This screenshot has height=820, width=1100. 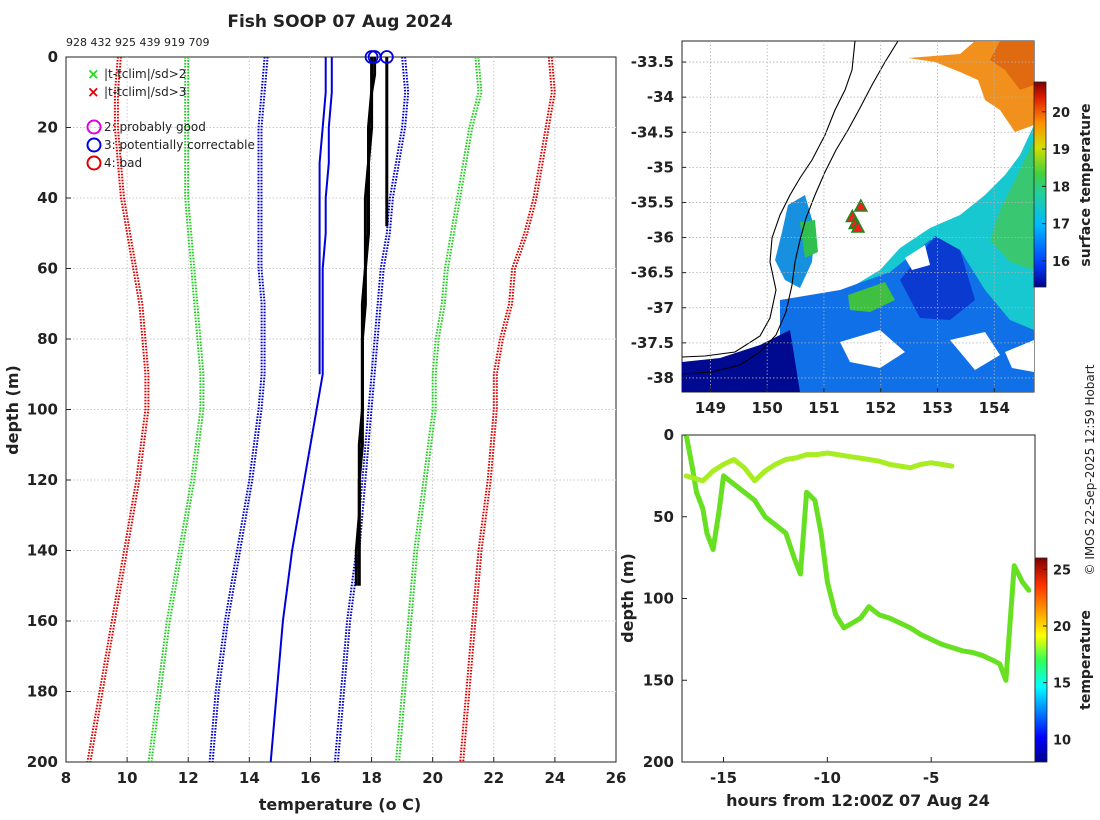 What do you see at coordinates (47, 269) in the screenshot?
I see `y-tick-label: 60` at bounding box center [47, 269].